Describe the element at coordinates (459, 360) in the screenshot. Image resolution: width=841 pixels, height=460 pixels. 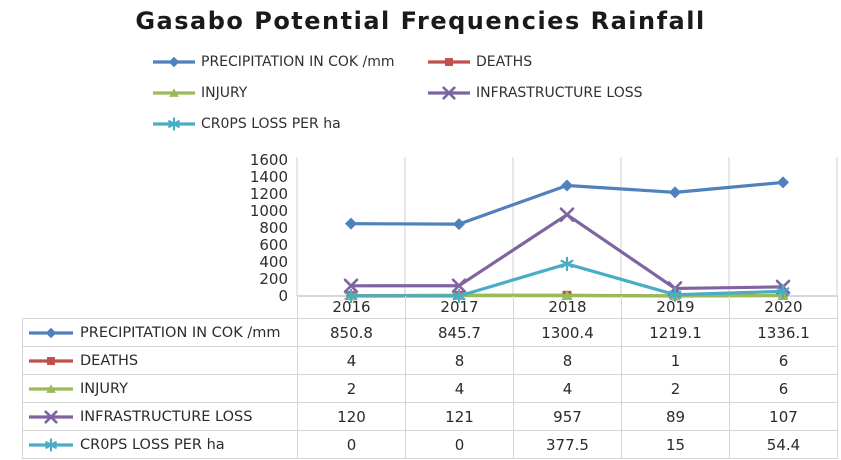
I see `value-cell-deaths-2017: 8` at that location.